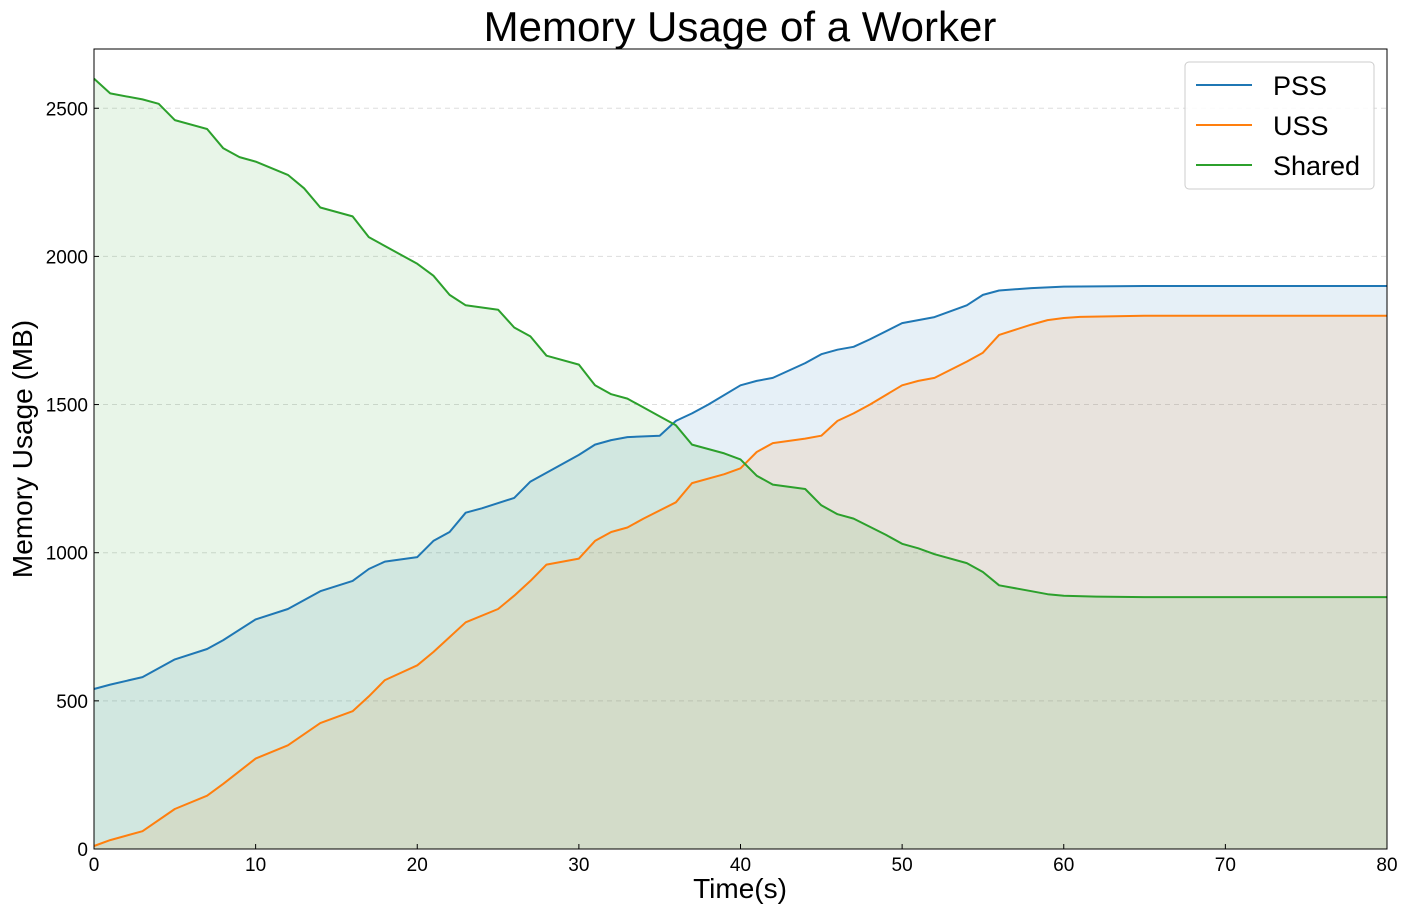 This screenshot has height=914, width=1409. I want to click on x-tick-label: 40, so click(740, 865).